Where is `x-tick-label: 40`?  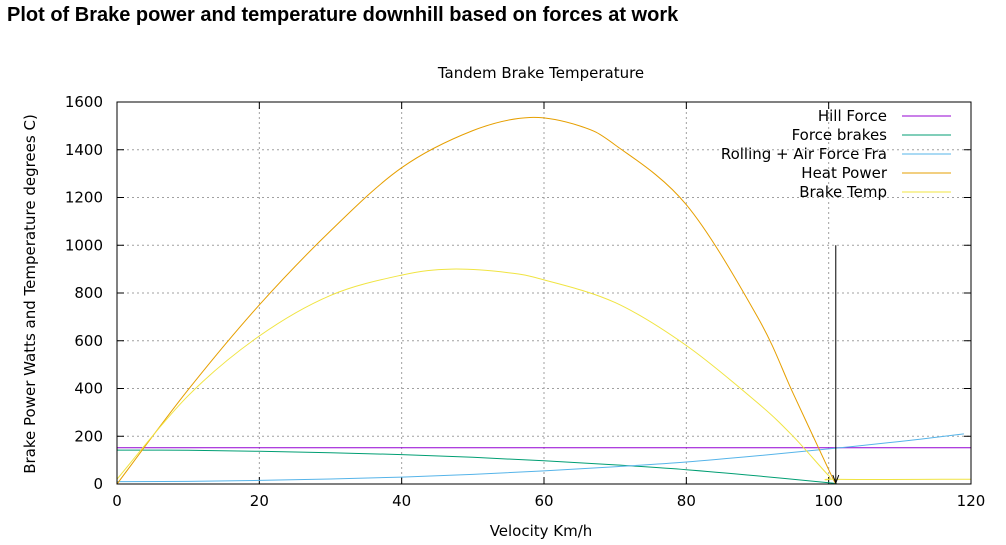 x-tick-label: 40 is located at coordinates (401, 501).